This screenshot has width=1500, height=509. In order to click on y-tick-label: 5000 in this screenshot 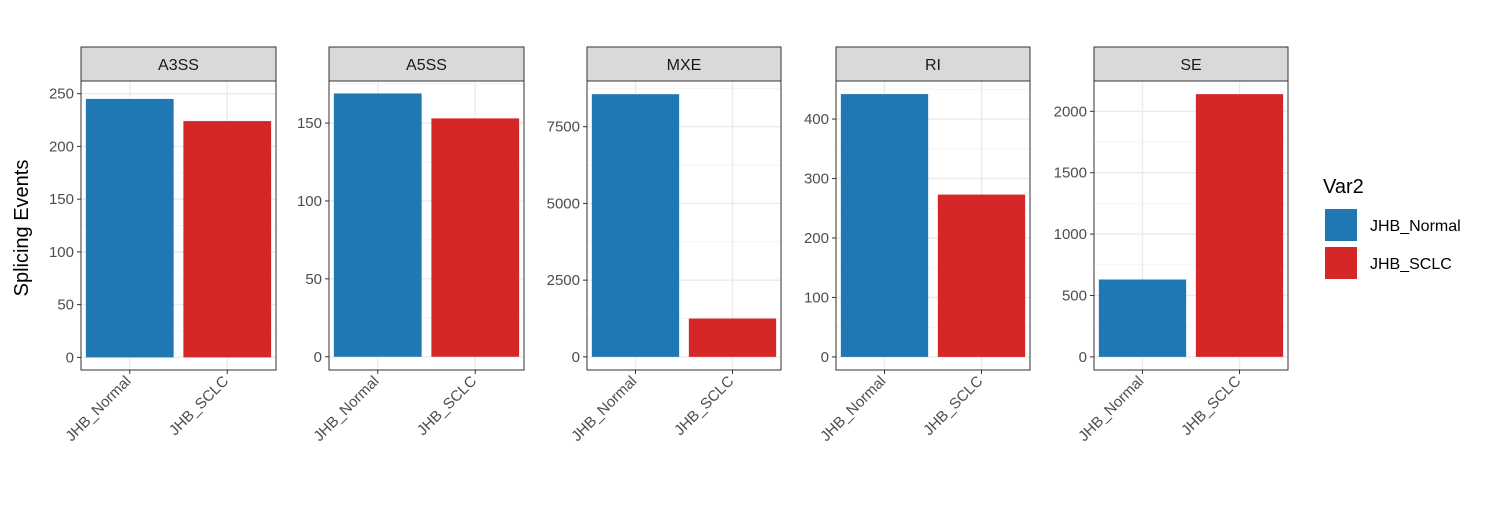, I will do `click(563, 203)`.